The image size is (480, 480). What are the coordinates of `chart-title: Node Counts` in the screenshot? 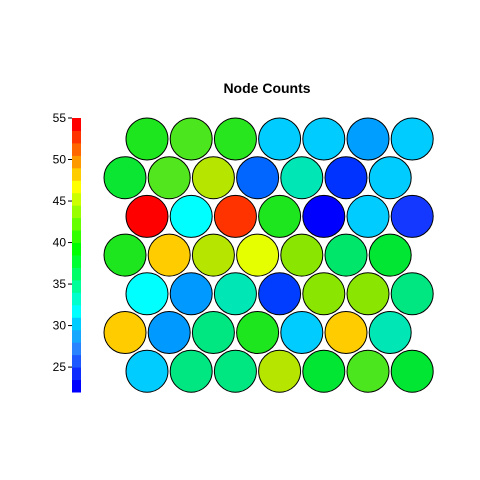 It's located at (266, 88).